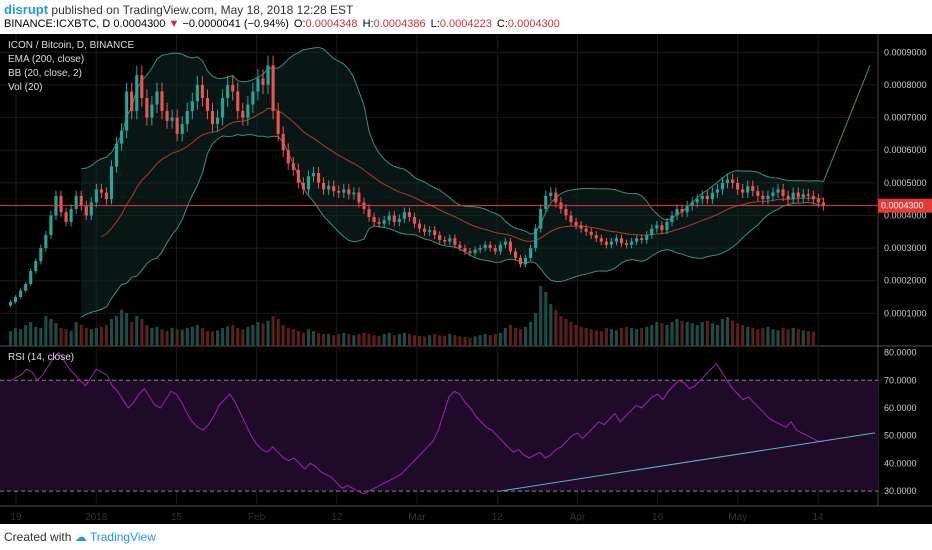 The height and width of the screenshot is (550, 932). What do you see at coordinates (578, 517) in the screenshot?
I see `time-tick-label: Apr` at bounding box center [578, 517].